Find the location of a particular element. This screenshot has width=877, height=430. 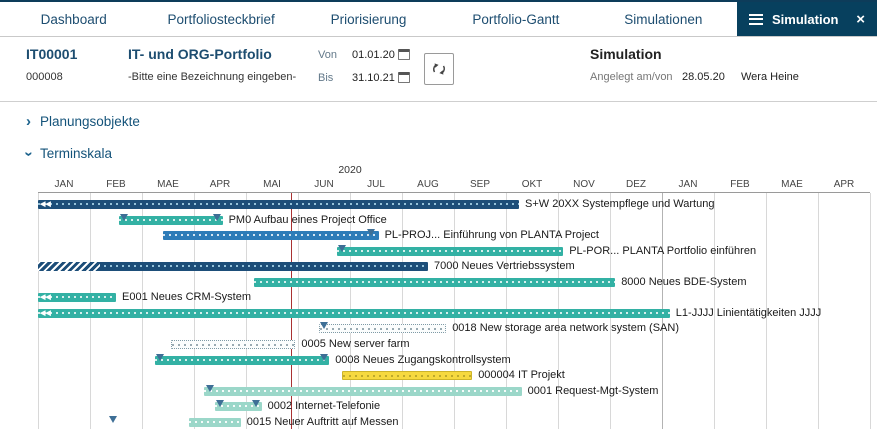

portfolio-title: IT- und ORG-Portfolio is located at coordinates (200, 54).